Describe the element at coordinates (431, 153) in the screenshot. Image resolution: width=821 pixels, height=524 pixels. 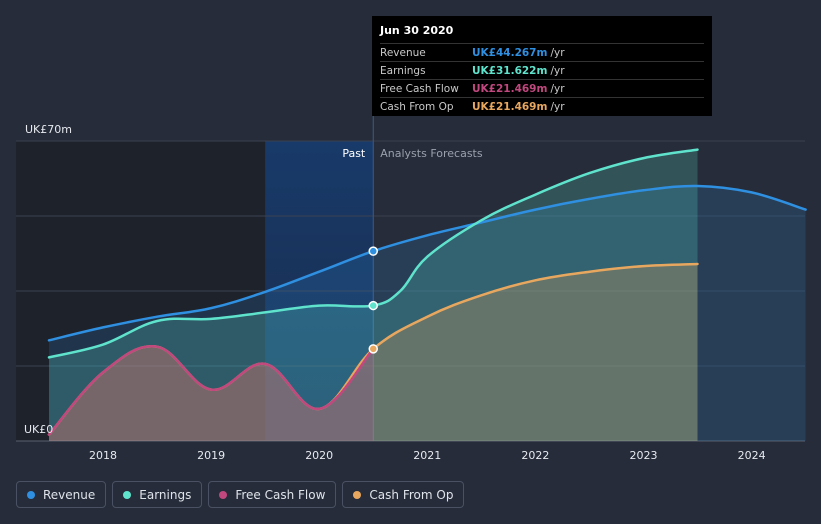
I see `forecast-label: Analysts Forecasts` at that location.